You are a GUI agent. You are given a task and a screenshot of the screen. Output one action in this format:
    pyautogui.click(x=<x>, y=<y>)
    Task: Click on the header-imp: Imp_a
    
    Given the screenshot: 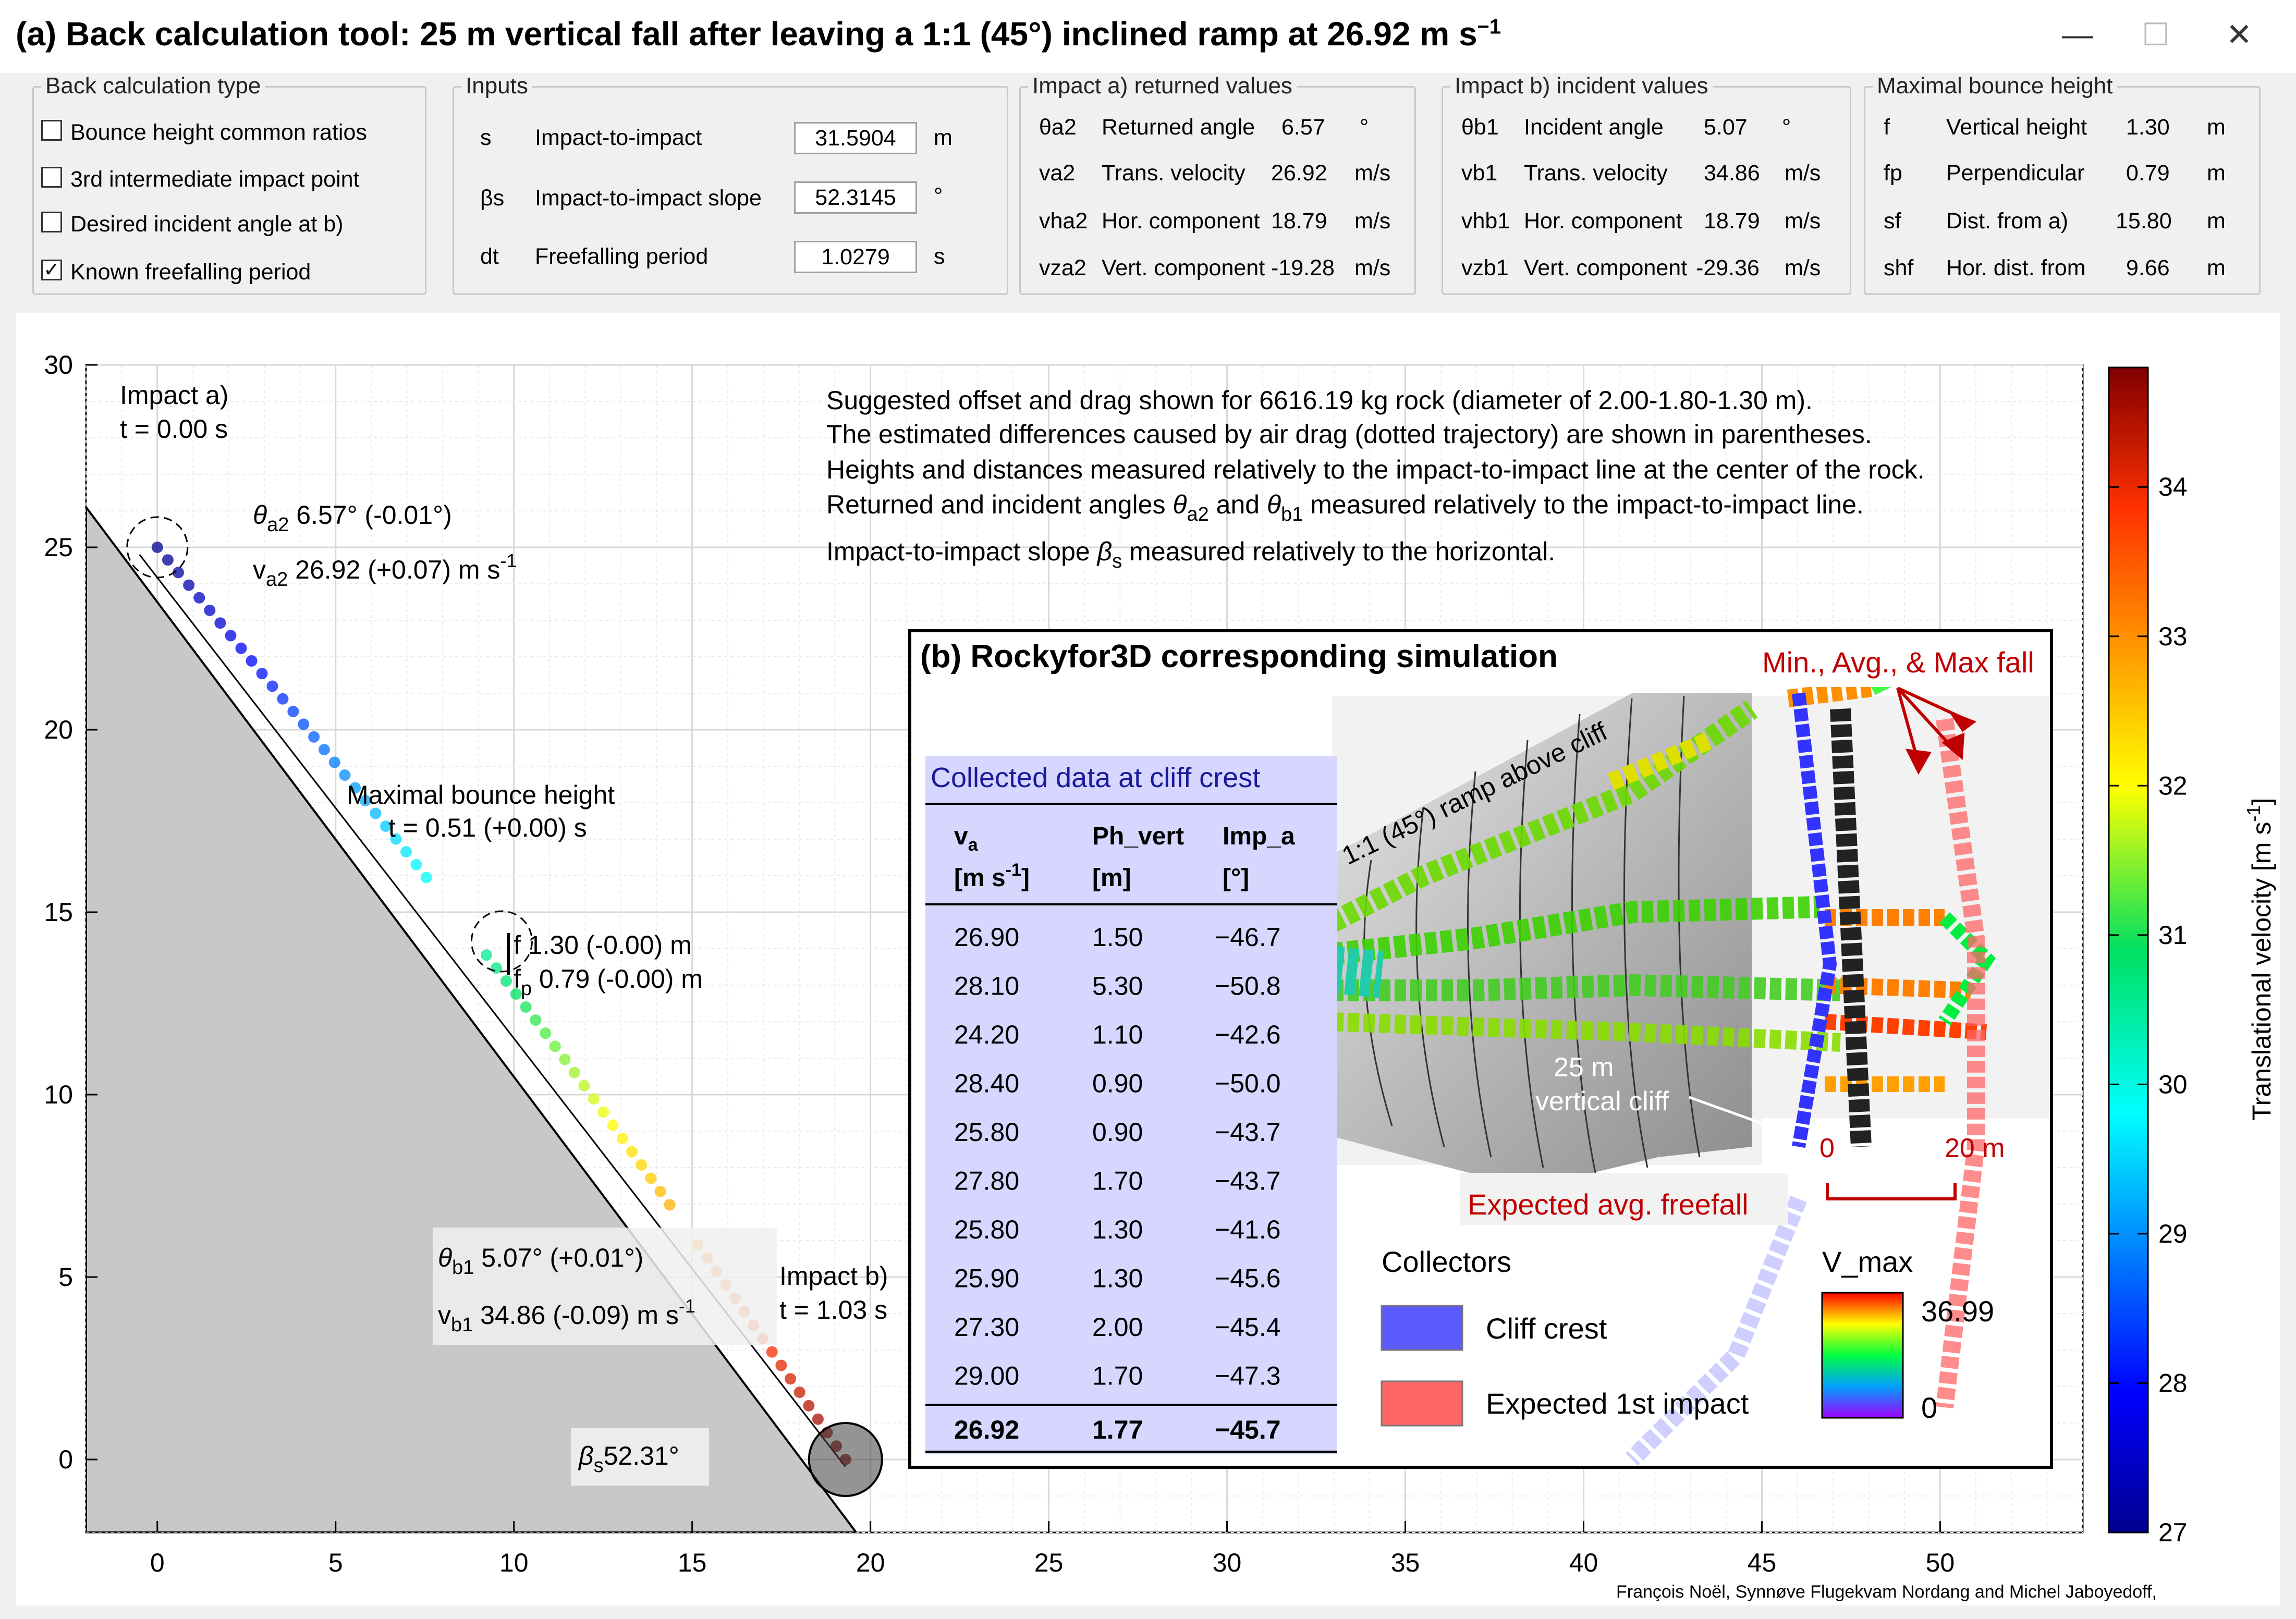 What is the action you would take?
    pyautogui.click(x=1259, y=837)
    